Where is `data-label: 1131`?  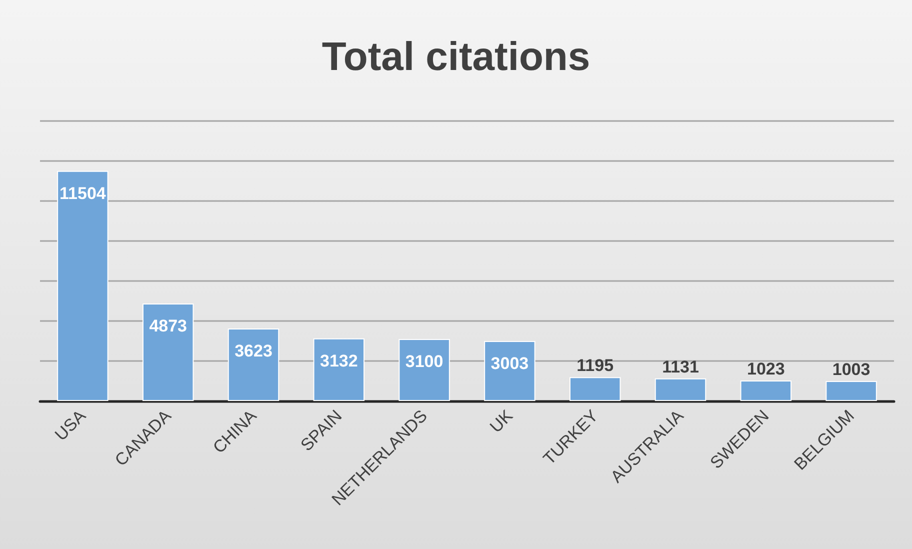 data-label: 1131 is located at coordinates (680, 366).